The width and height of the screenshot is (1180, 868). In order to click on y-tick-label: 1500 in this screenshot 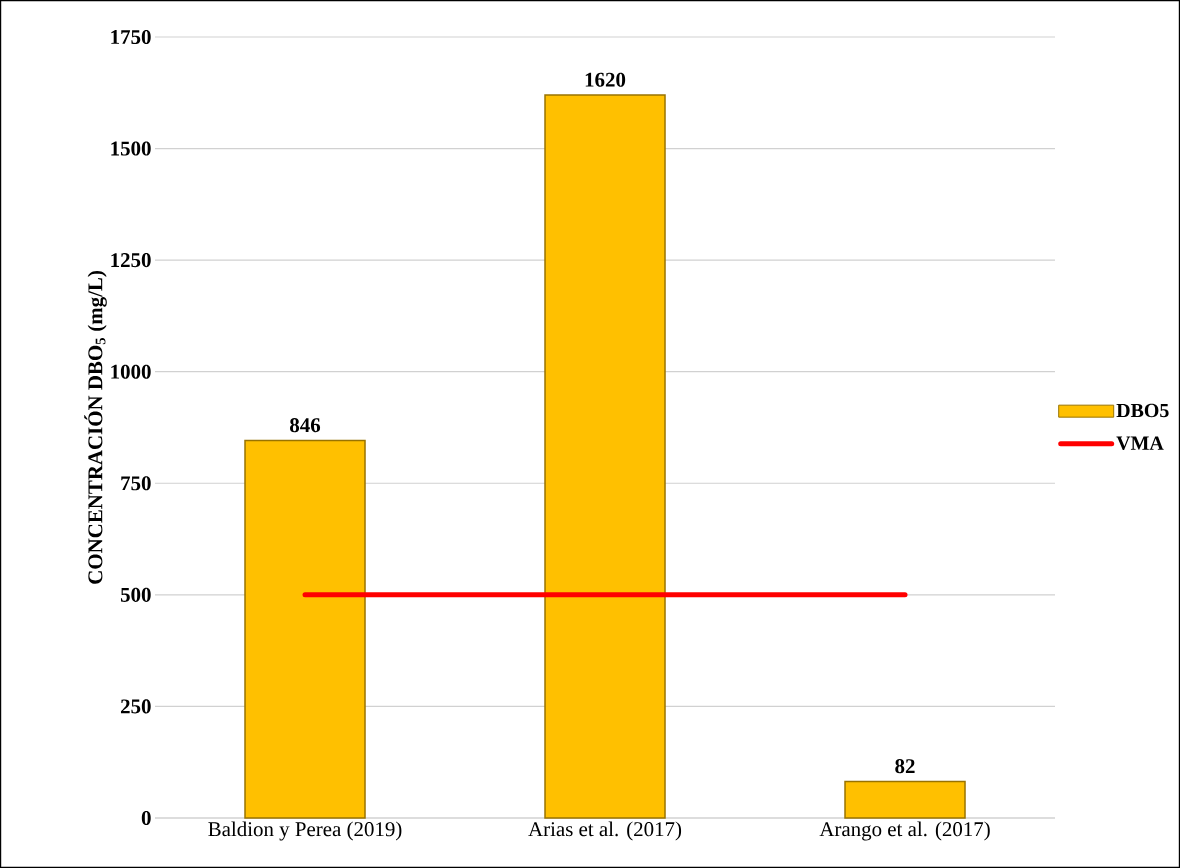, I will do `click(131, 148)`.